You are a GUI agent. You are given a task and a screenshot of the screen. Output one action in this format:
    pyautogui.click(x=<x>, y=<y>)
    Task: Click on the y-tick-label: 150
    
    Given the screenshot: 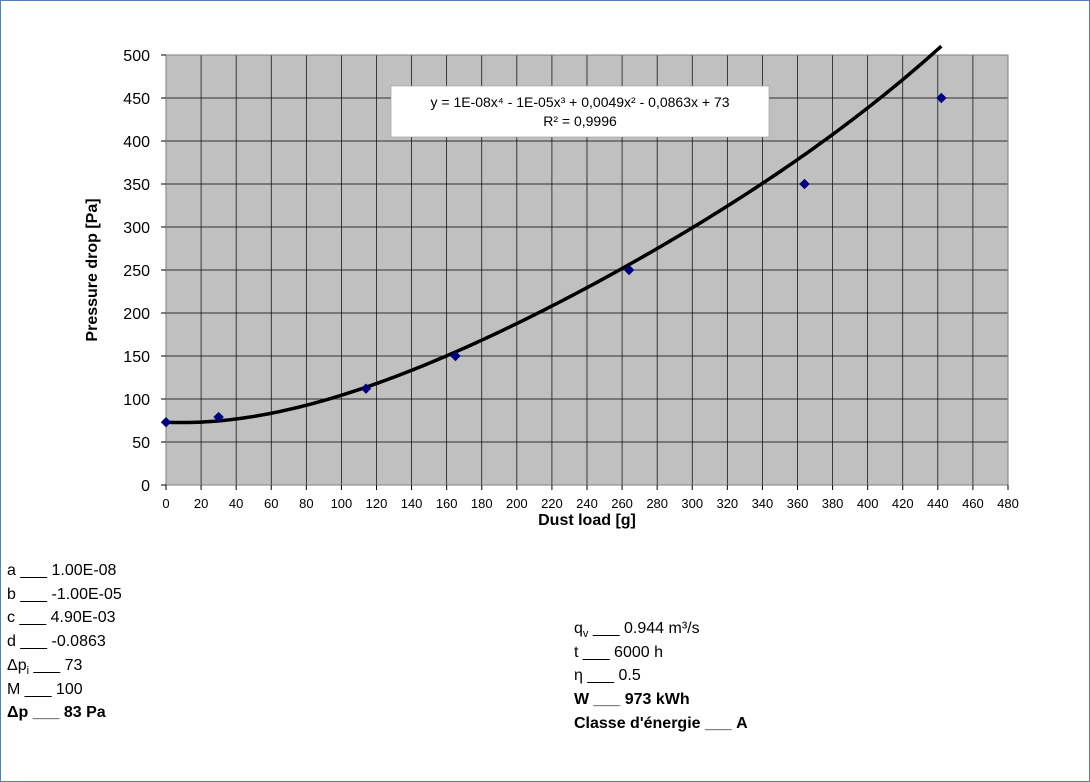 What is the action you would take?
    pyautogui.click(x=136, y=357)
    